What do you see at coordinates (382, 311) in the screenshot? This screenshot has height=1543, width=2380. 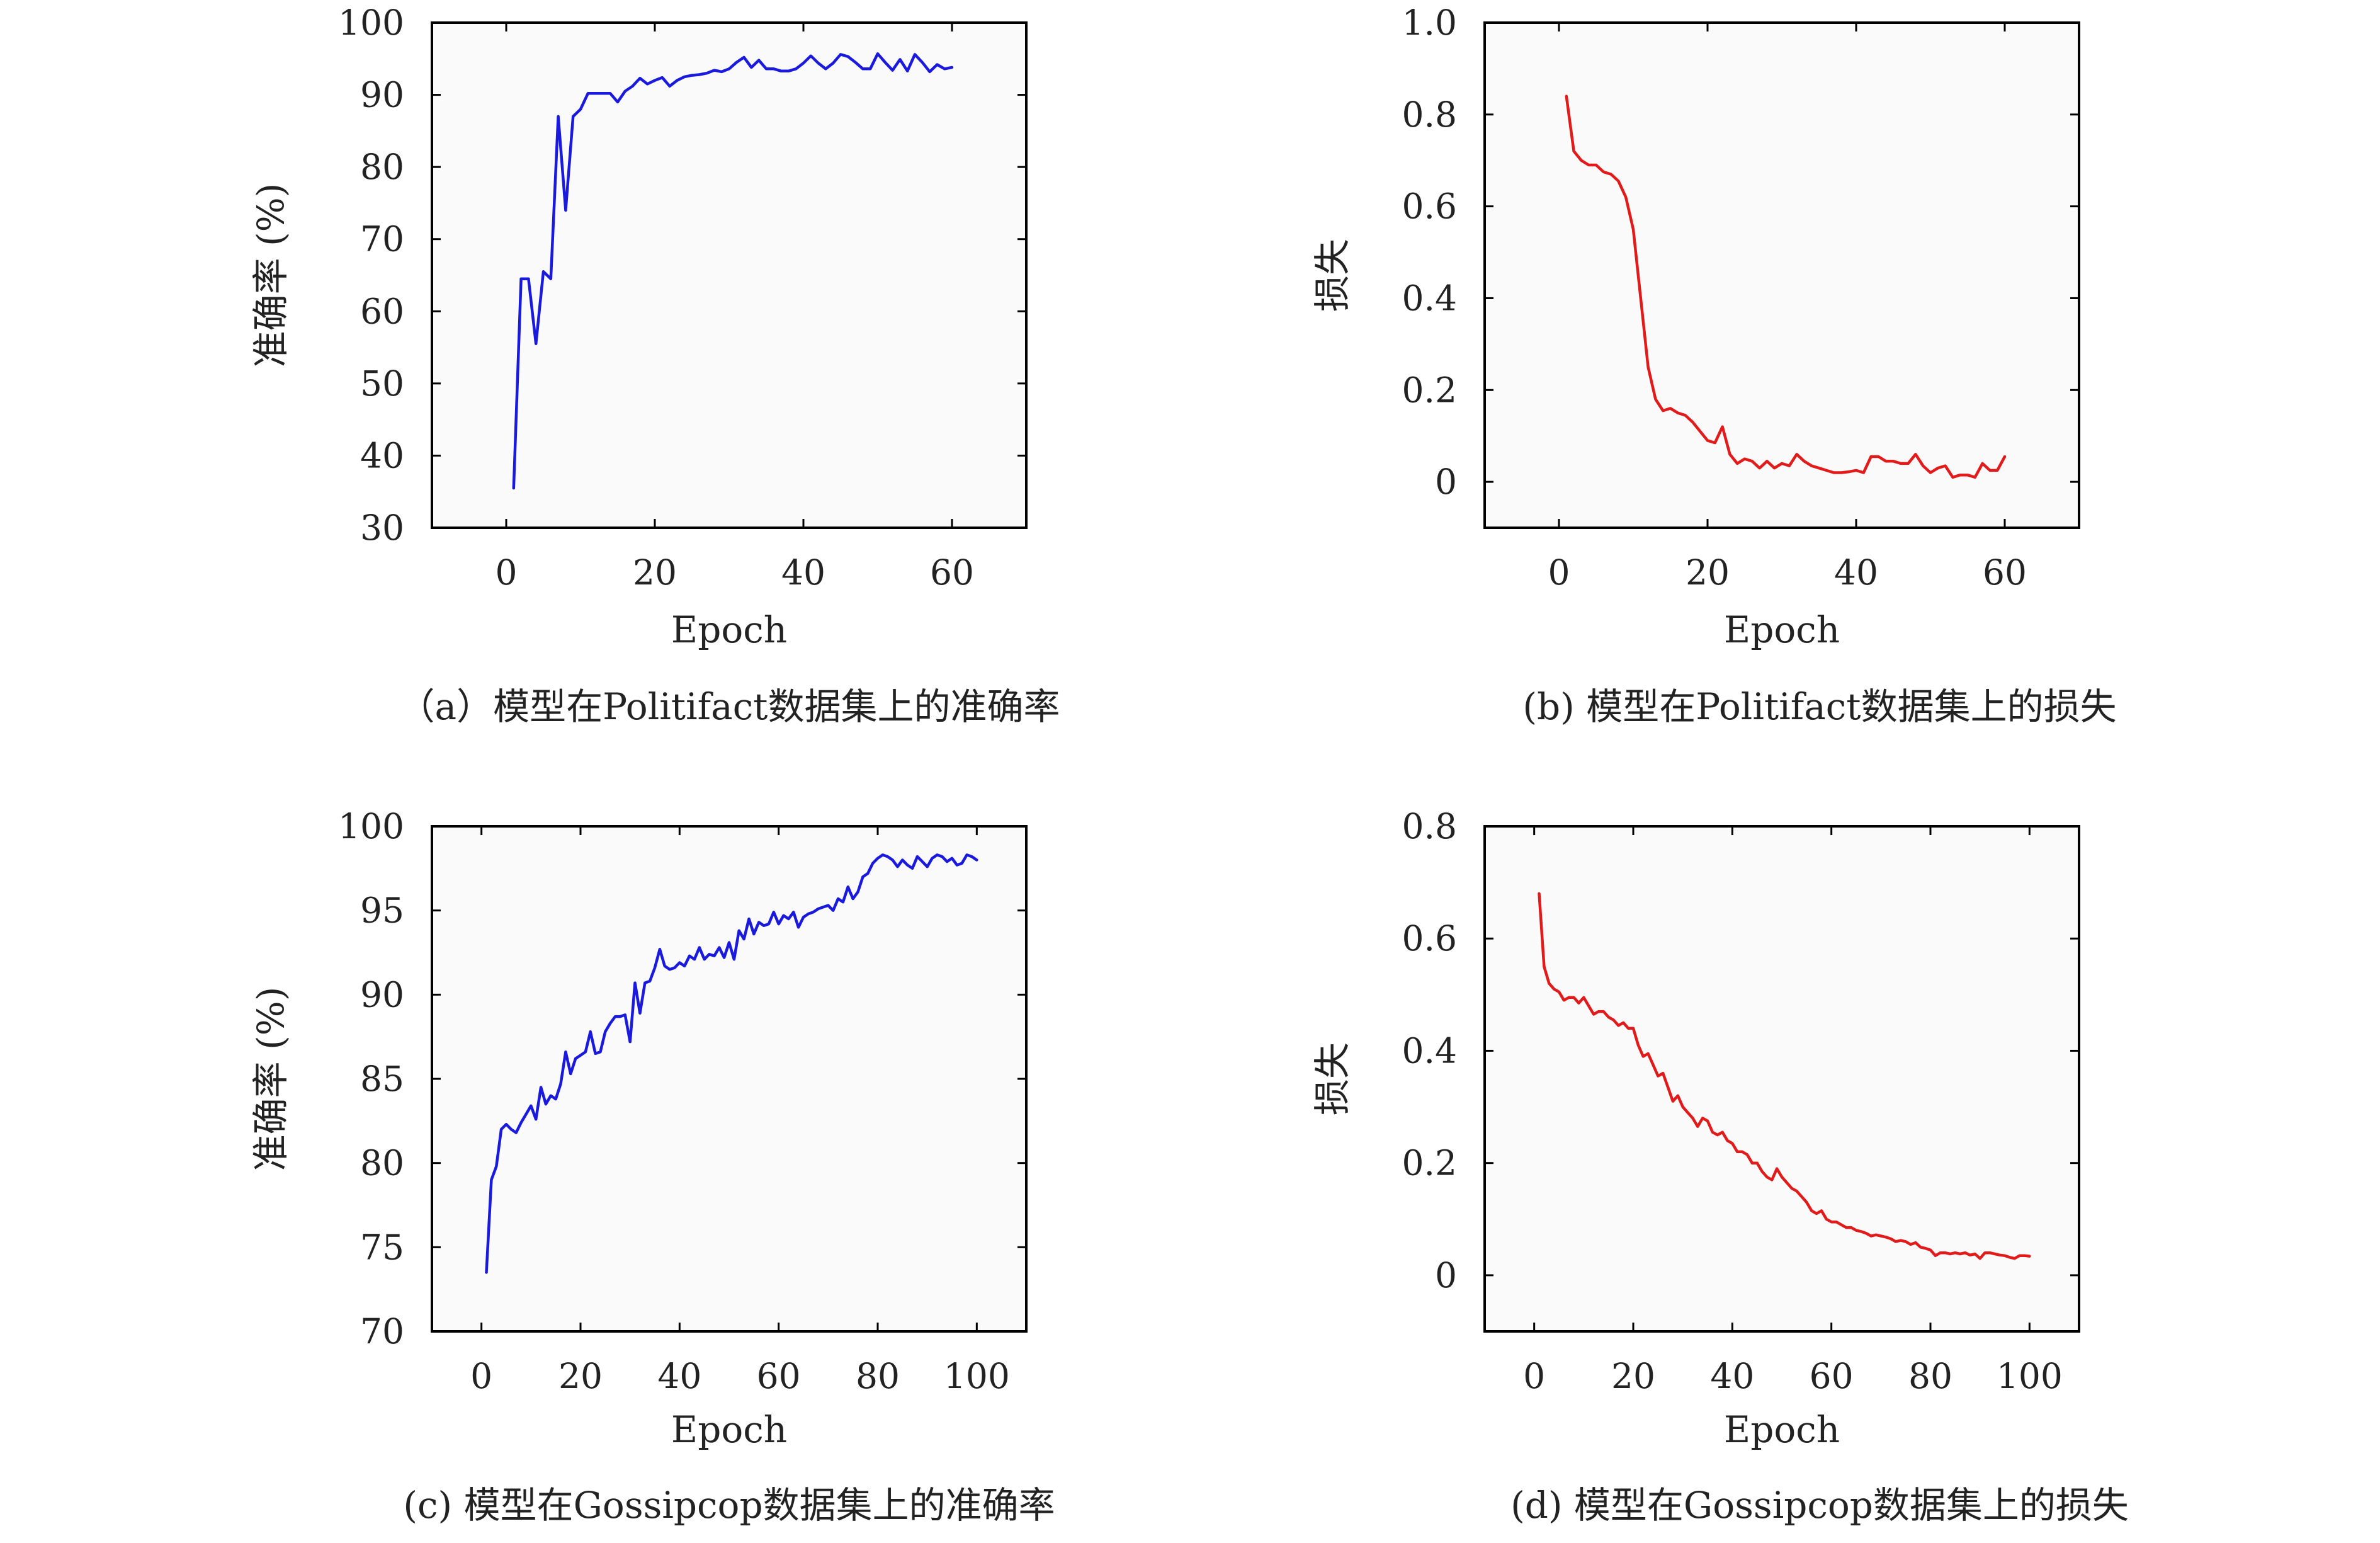 I see `y-tick-label: 60` at bounding box center [382, 311].